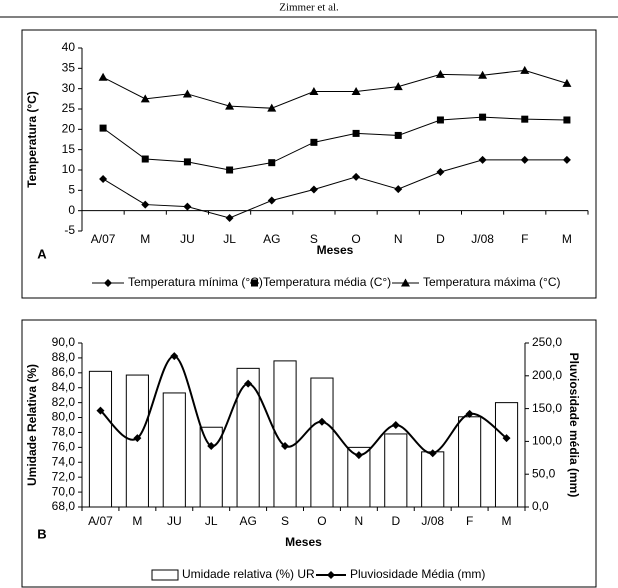 This screenshot has height=588, width=618. I want to click on y-tick-label: 76,0, so click(64, 447).